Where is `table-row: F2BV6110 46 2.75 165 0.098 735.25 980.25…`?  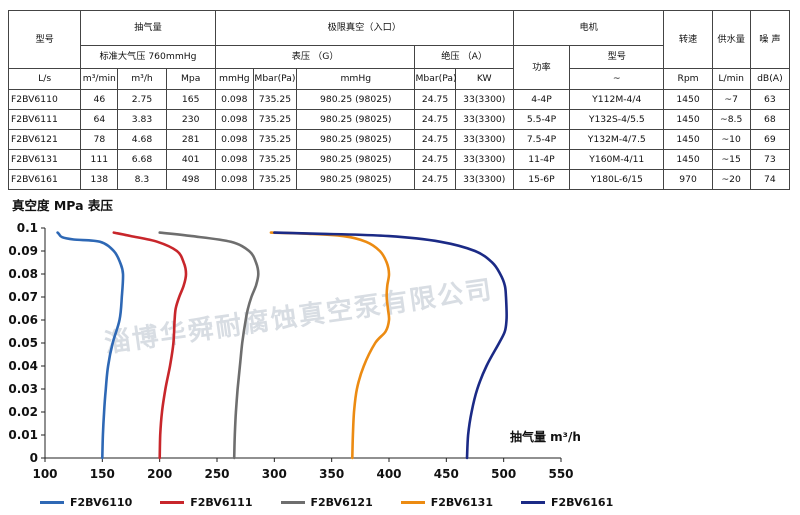 table-row: F2BV6110 46 2.75 165 0.098 735.25 980.25… is located at coordinates (399, 99).